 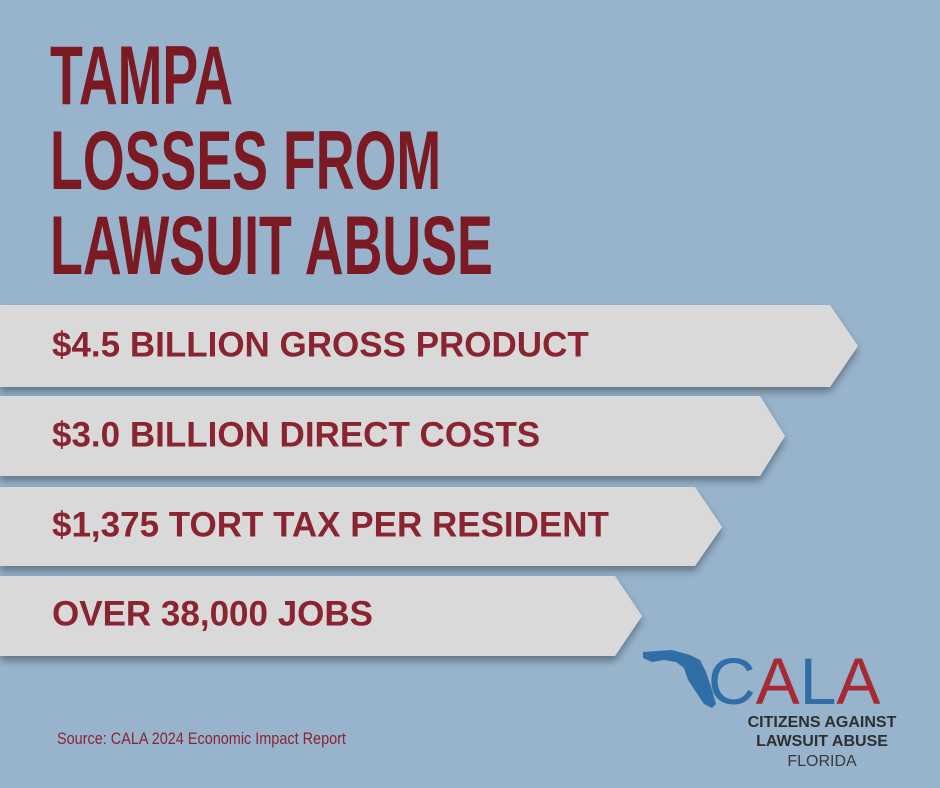 I want to click on title-text: TAMPA, so click(x=141, y=75).